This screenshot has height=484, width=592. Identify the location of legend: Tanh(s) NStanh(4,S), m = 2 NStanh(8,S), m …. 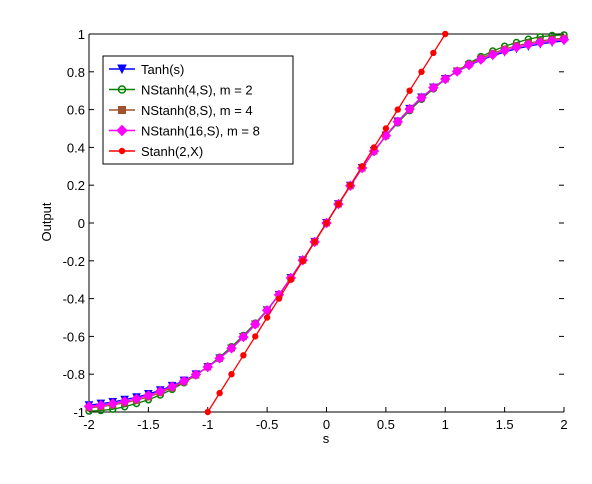
(198, 110).